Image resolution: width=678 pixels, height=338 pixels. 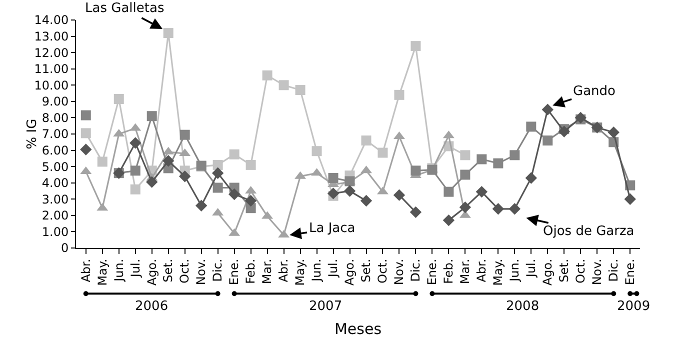 I want to click on y-tick-label: 14.00, so click(x=51, y=20).